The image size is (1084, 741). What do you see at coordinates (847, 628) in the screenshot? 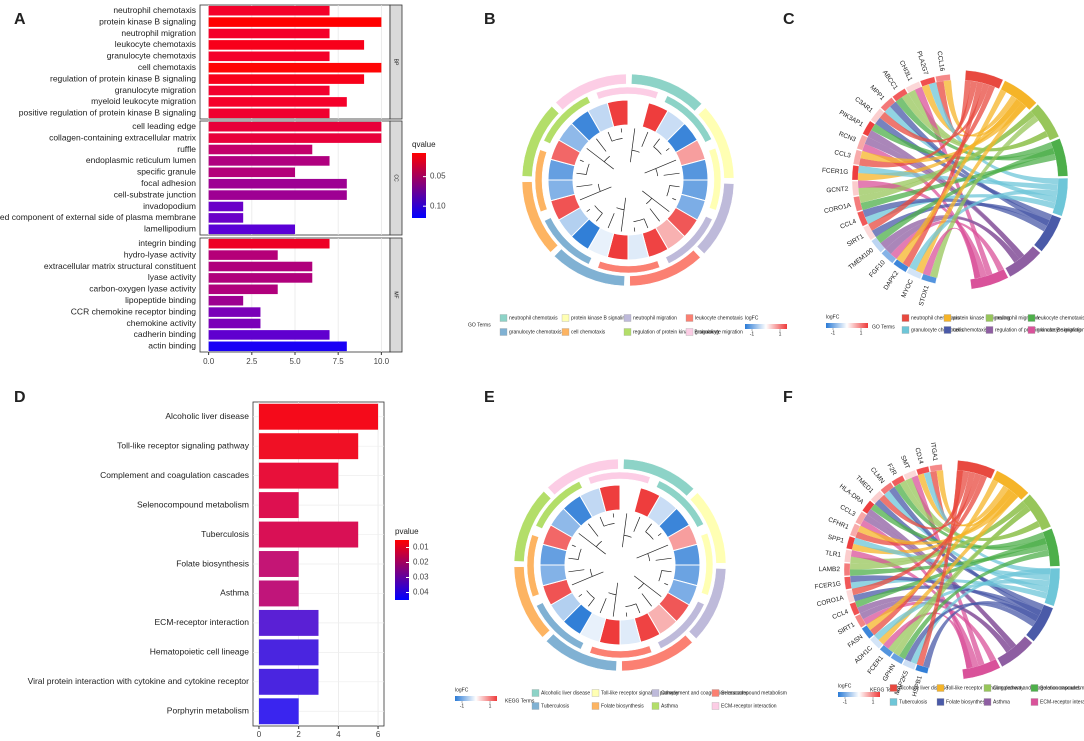
I see `gene-label: SIRT1` at bounding box center [847, 628].